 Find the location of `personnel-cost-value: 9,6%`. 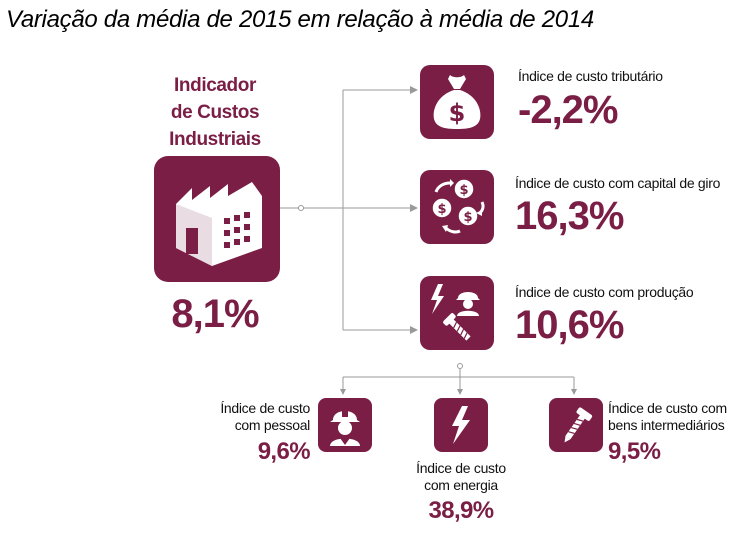

personnel-cost-value: 9,6% is located at coordinates (284, 451).